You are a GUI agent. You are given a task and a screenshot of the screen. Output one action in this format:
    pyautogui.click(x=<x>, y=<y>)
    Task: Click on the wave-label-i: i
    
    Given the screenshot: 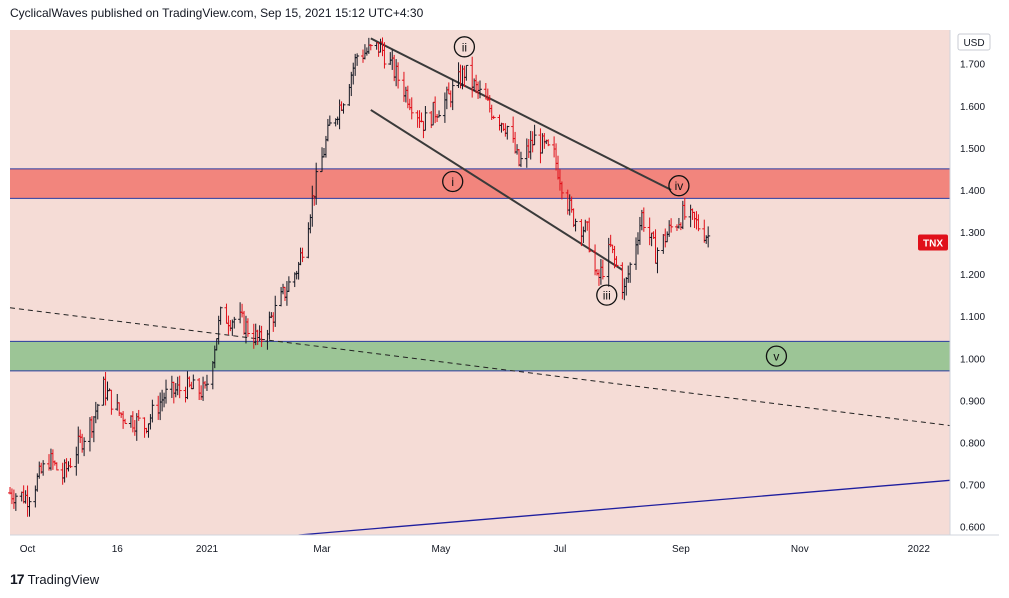 What is the action you would take?
    pyautogui.click(x=453, y=181)
    